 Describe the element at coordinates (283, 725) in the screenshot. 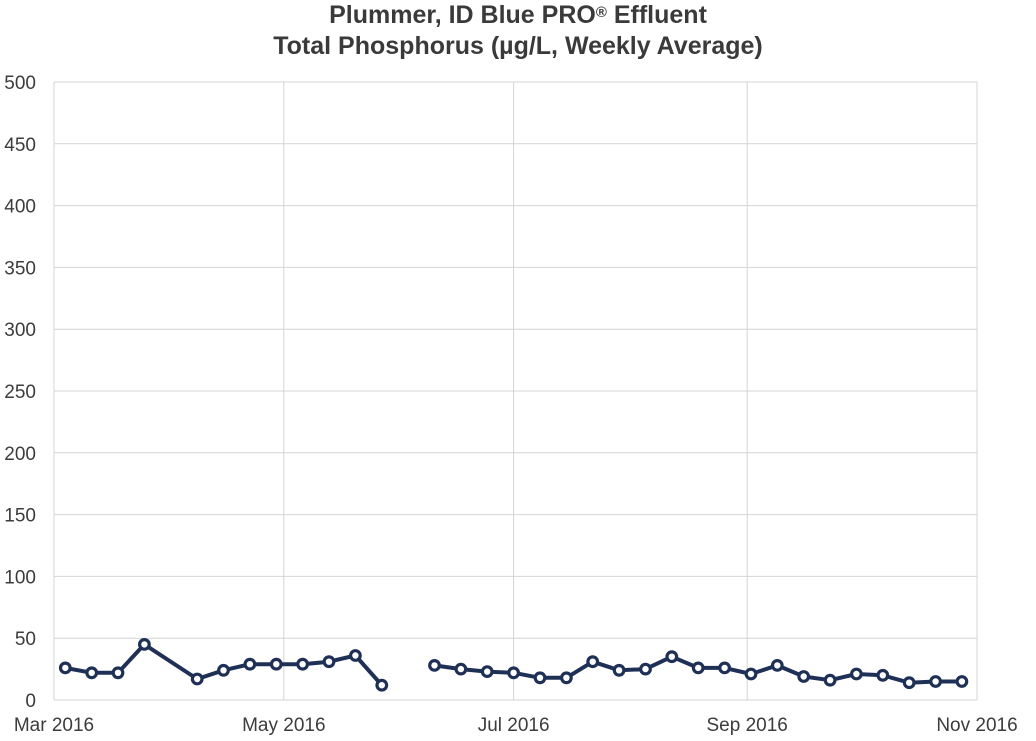

I see `x-tick-label: May 2016` at that location.